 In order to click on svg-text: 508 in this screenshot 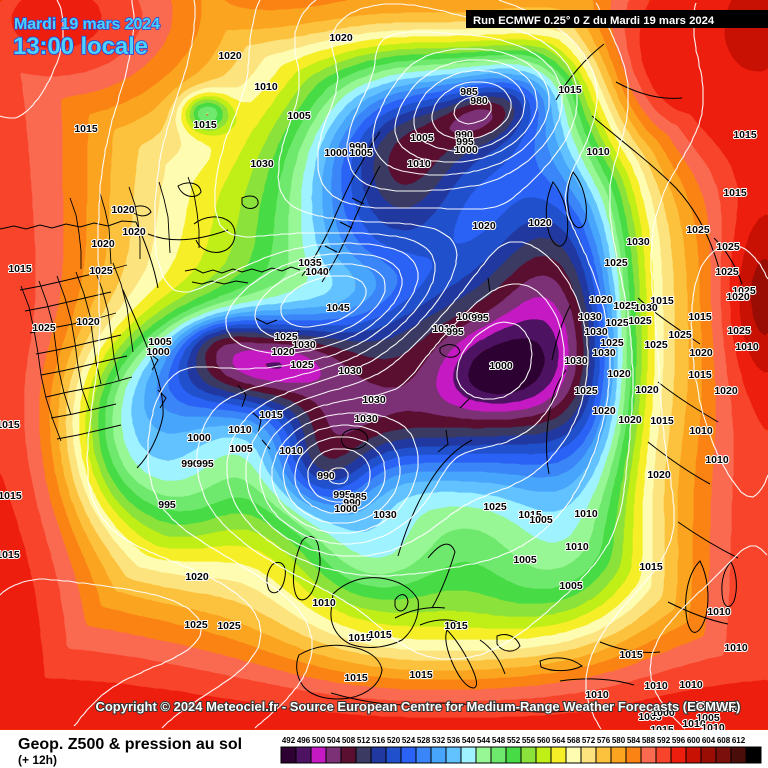, I will do `click(349, 740)`.